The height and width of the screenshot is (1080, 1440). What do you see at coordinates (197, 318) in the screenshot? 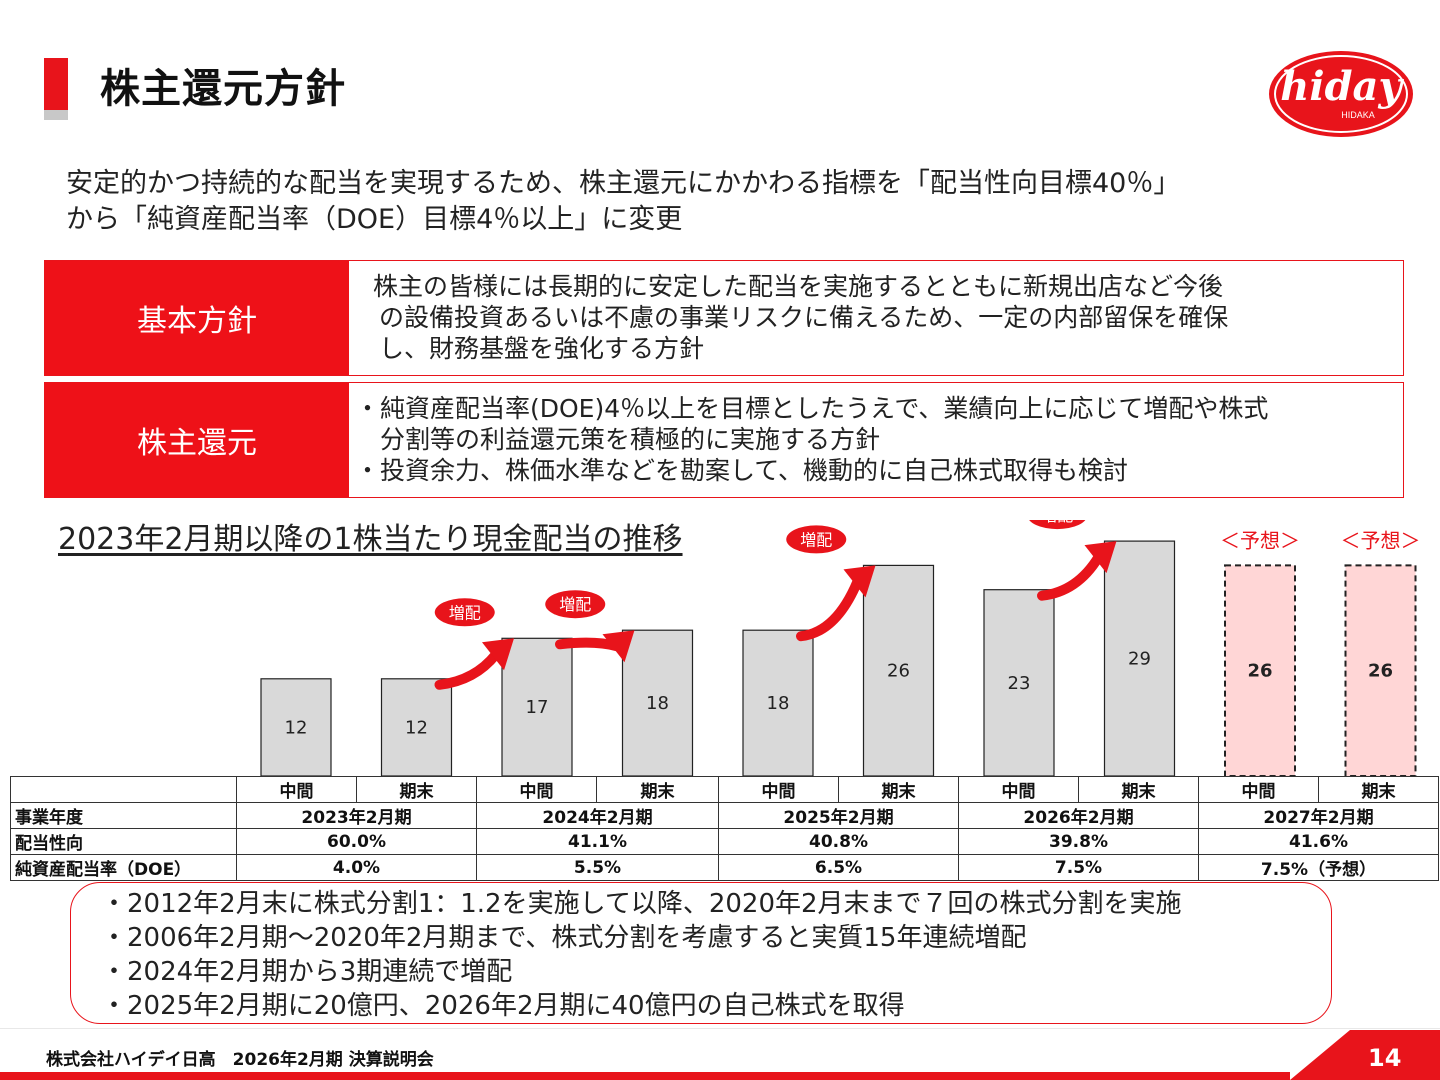
I see `basic-policy-label: 基本方針` at bounding box center [197, 318].